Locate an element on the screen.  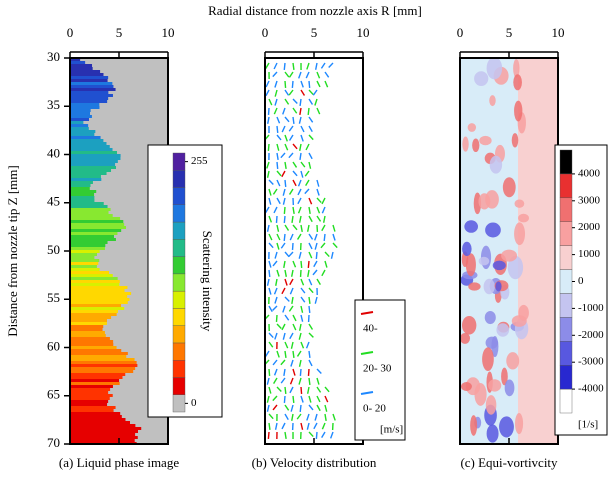
y-tick-label: 55 is located at coordinates (53, 297).